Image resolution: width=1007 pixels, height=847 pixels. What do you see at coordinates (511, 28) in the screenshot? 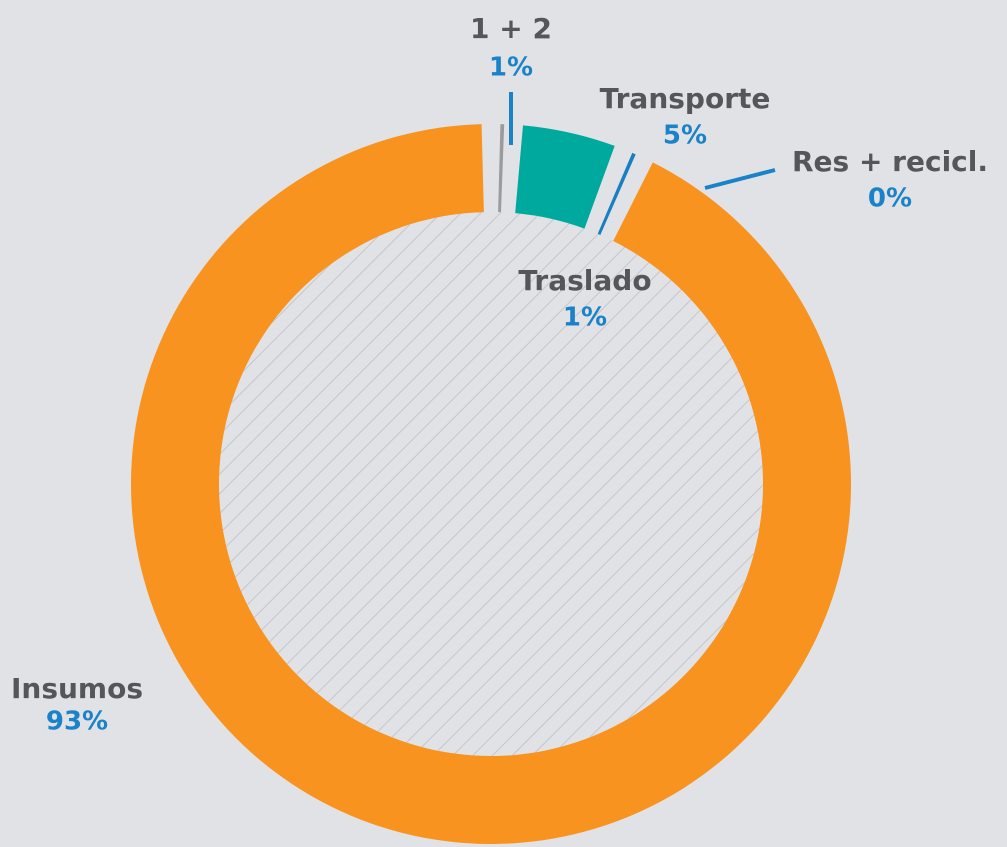
I see `slice-label: 1 + 2` at bounding box center [511, 28].